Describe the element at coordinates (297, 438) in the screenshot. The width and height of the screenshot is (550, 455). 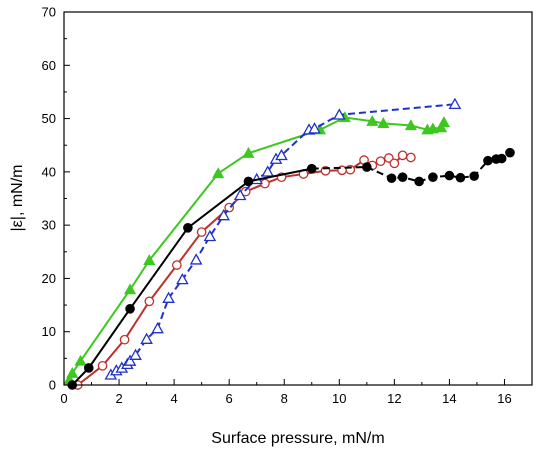
I see `x-axis-label: Surface pressure, mN/m` at that location.